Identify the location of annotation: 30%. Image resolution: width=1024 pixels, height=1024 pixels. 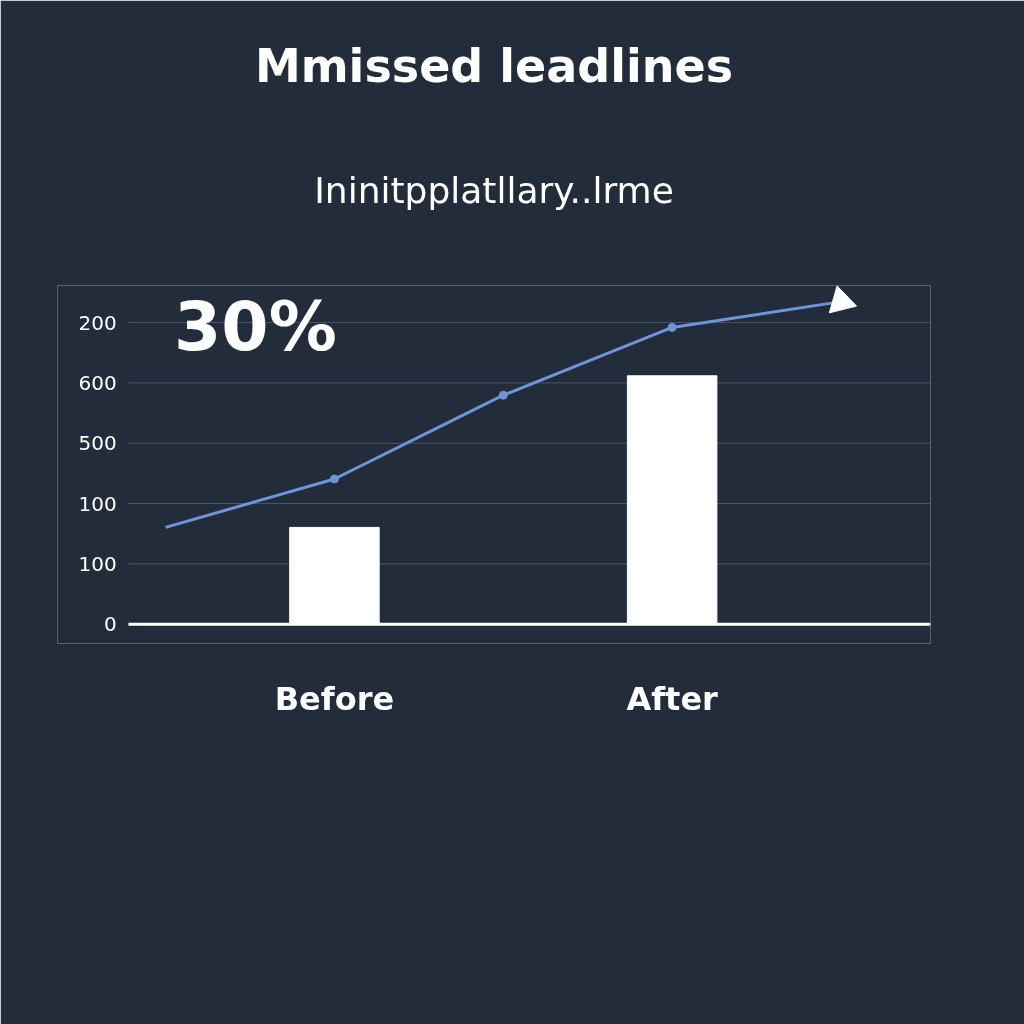
(255, 327).